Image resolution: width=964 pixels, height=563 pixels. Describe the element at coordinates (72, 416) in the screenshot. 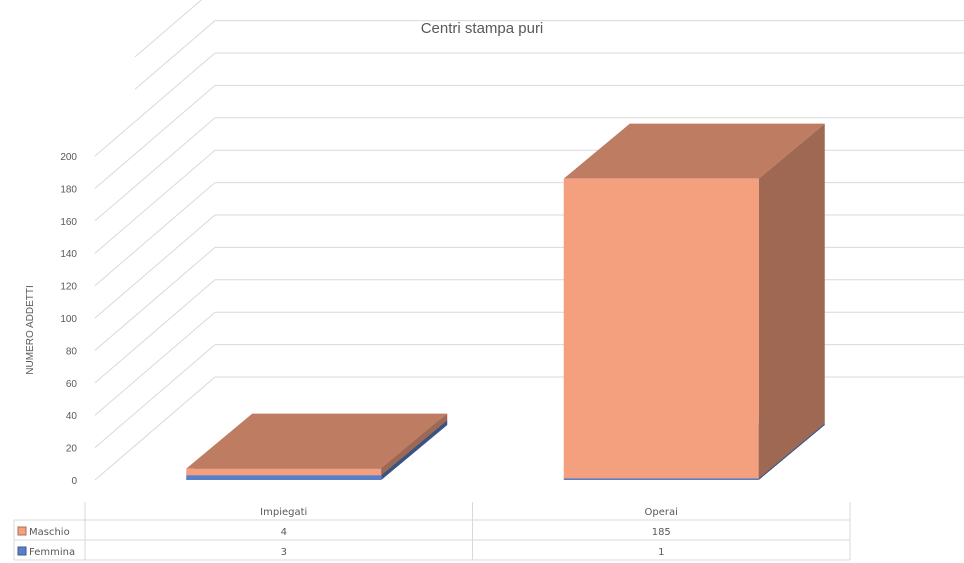

I see `y-tick-label: 40` at that location.